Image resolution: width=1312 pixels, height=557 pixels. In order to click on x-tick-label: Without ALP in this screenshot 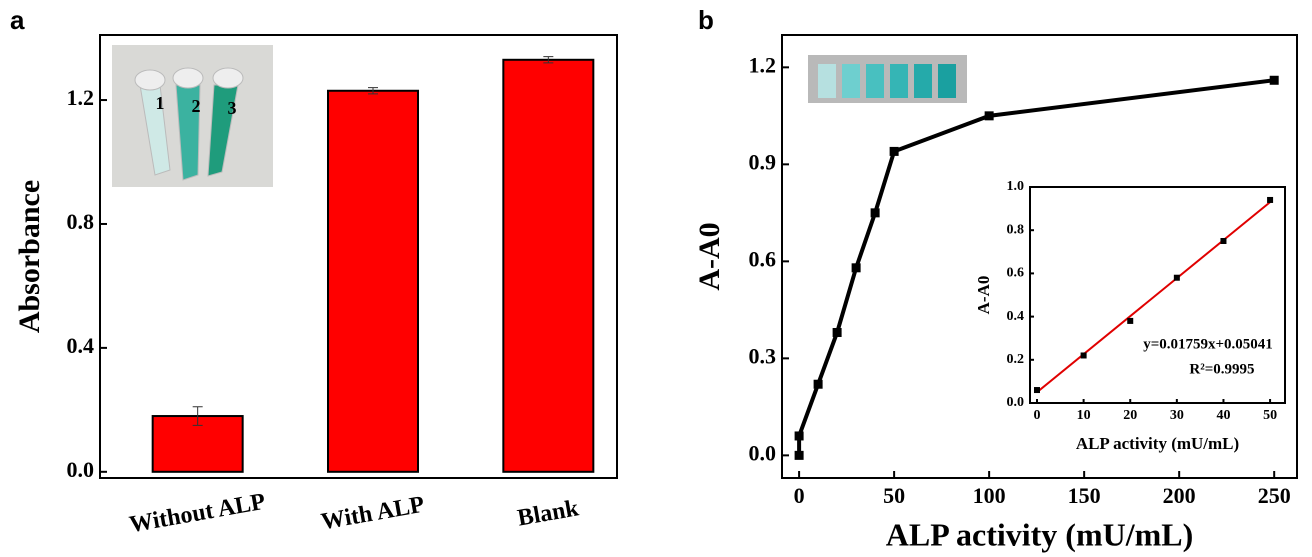, I will do `click(197, 514)`.